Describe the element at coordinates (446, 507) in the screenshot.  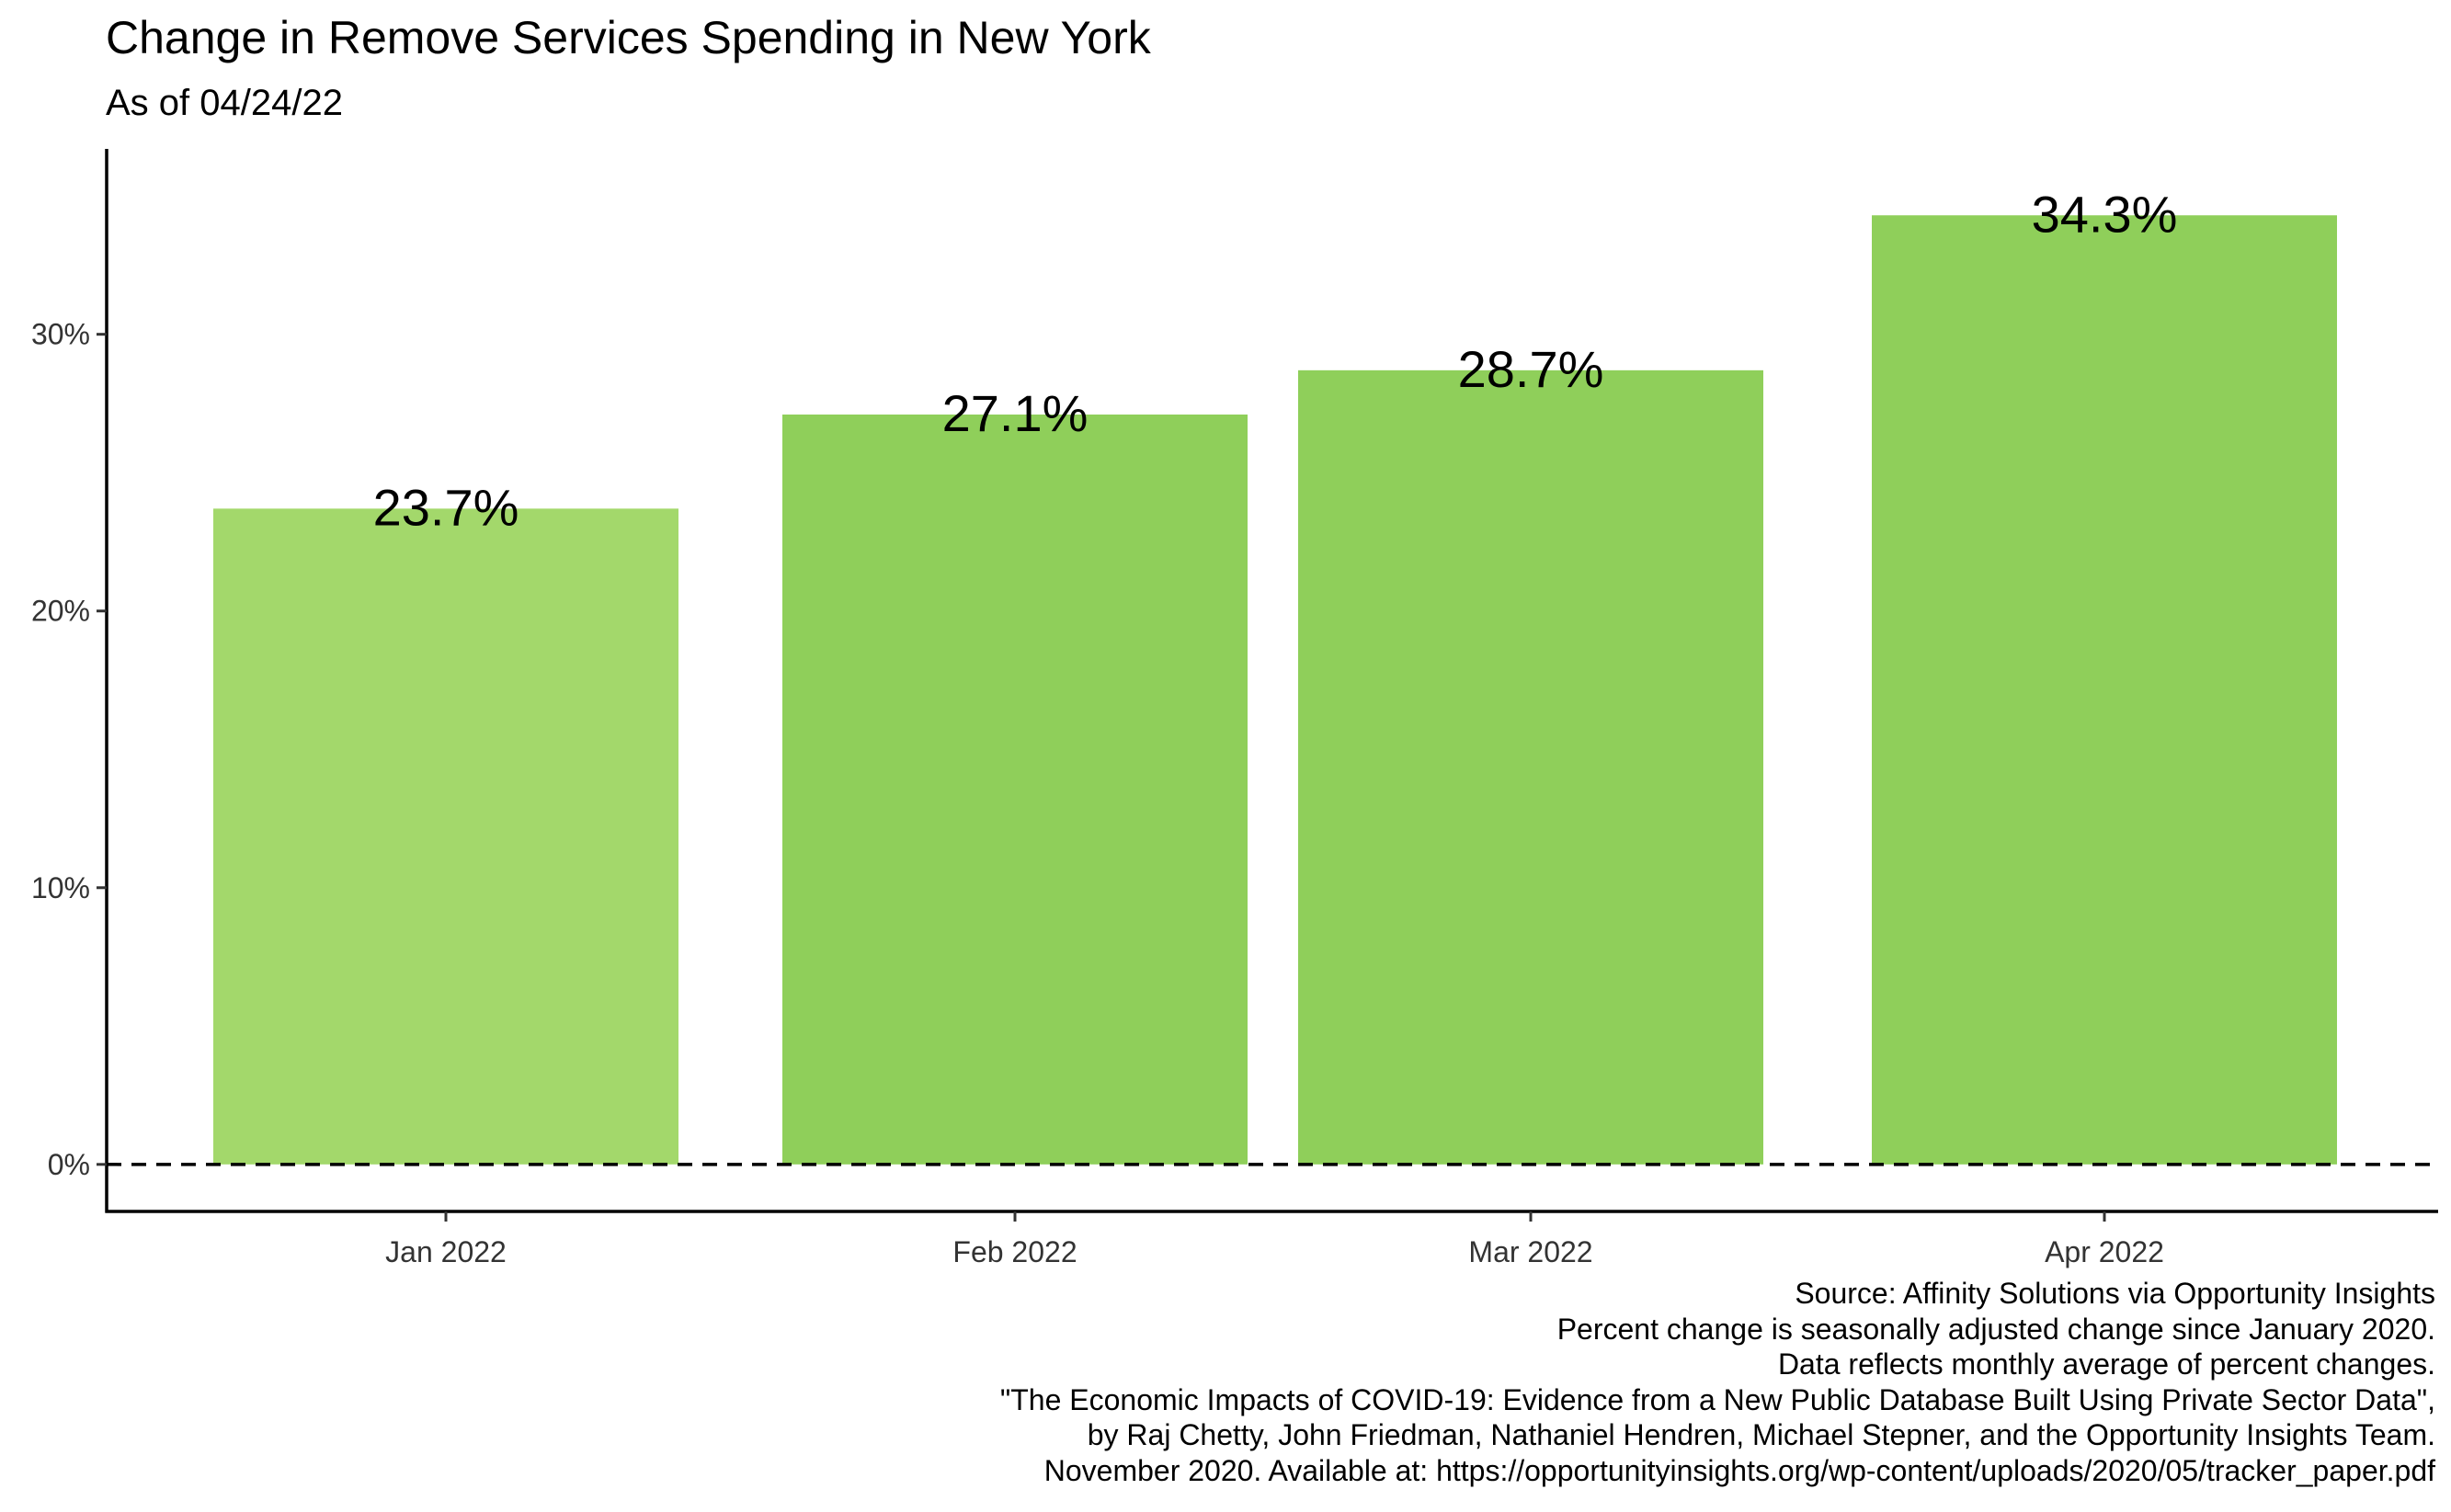
I see `bar-value-label: 23.7%` at that location.